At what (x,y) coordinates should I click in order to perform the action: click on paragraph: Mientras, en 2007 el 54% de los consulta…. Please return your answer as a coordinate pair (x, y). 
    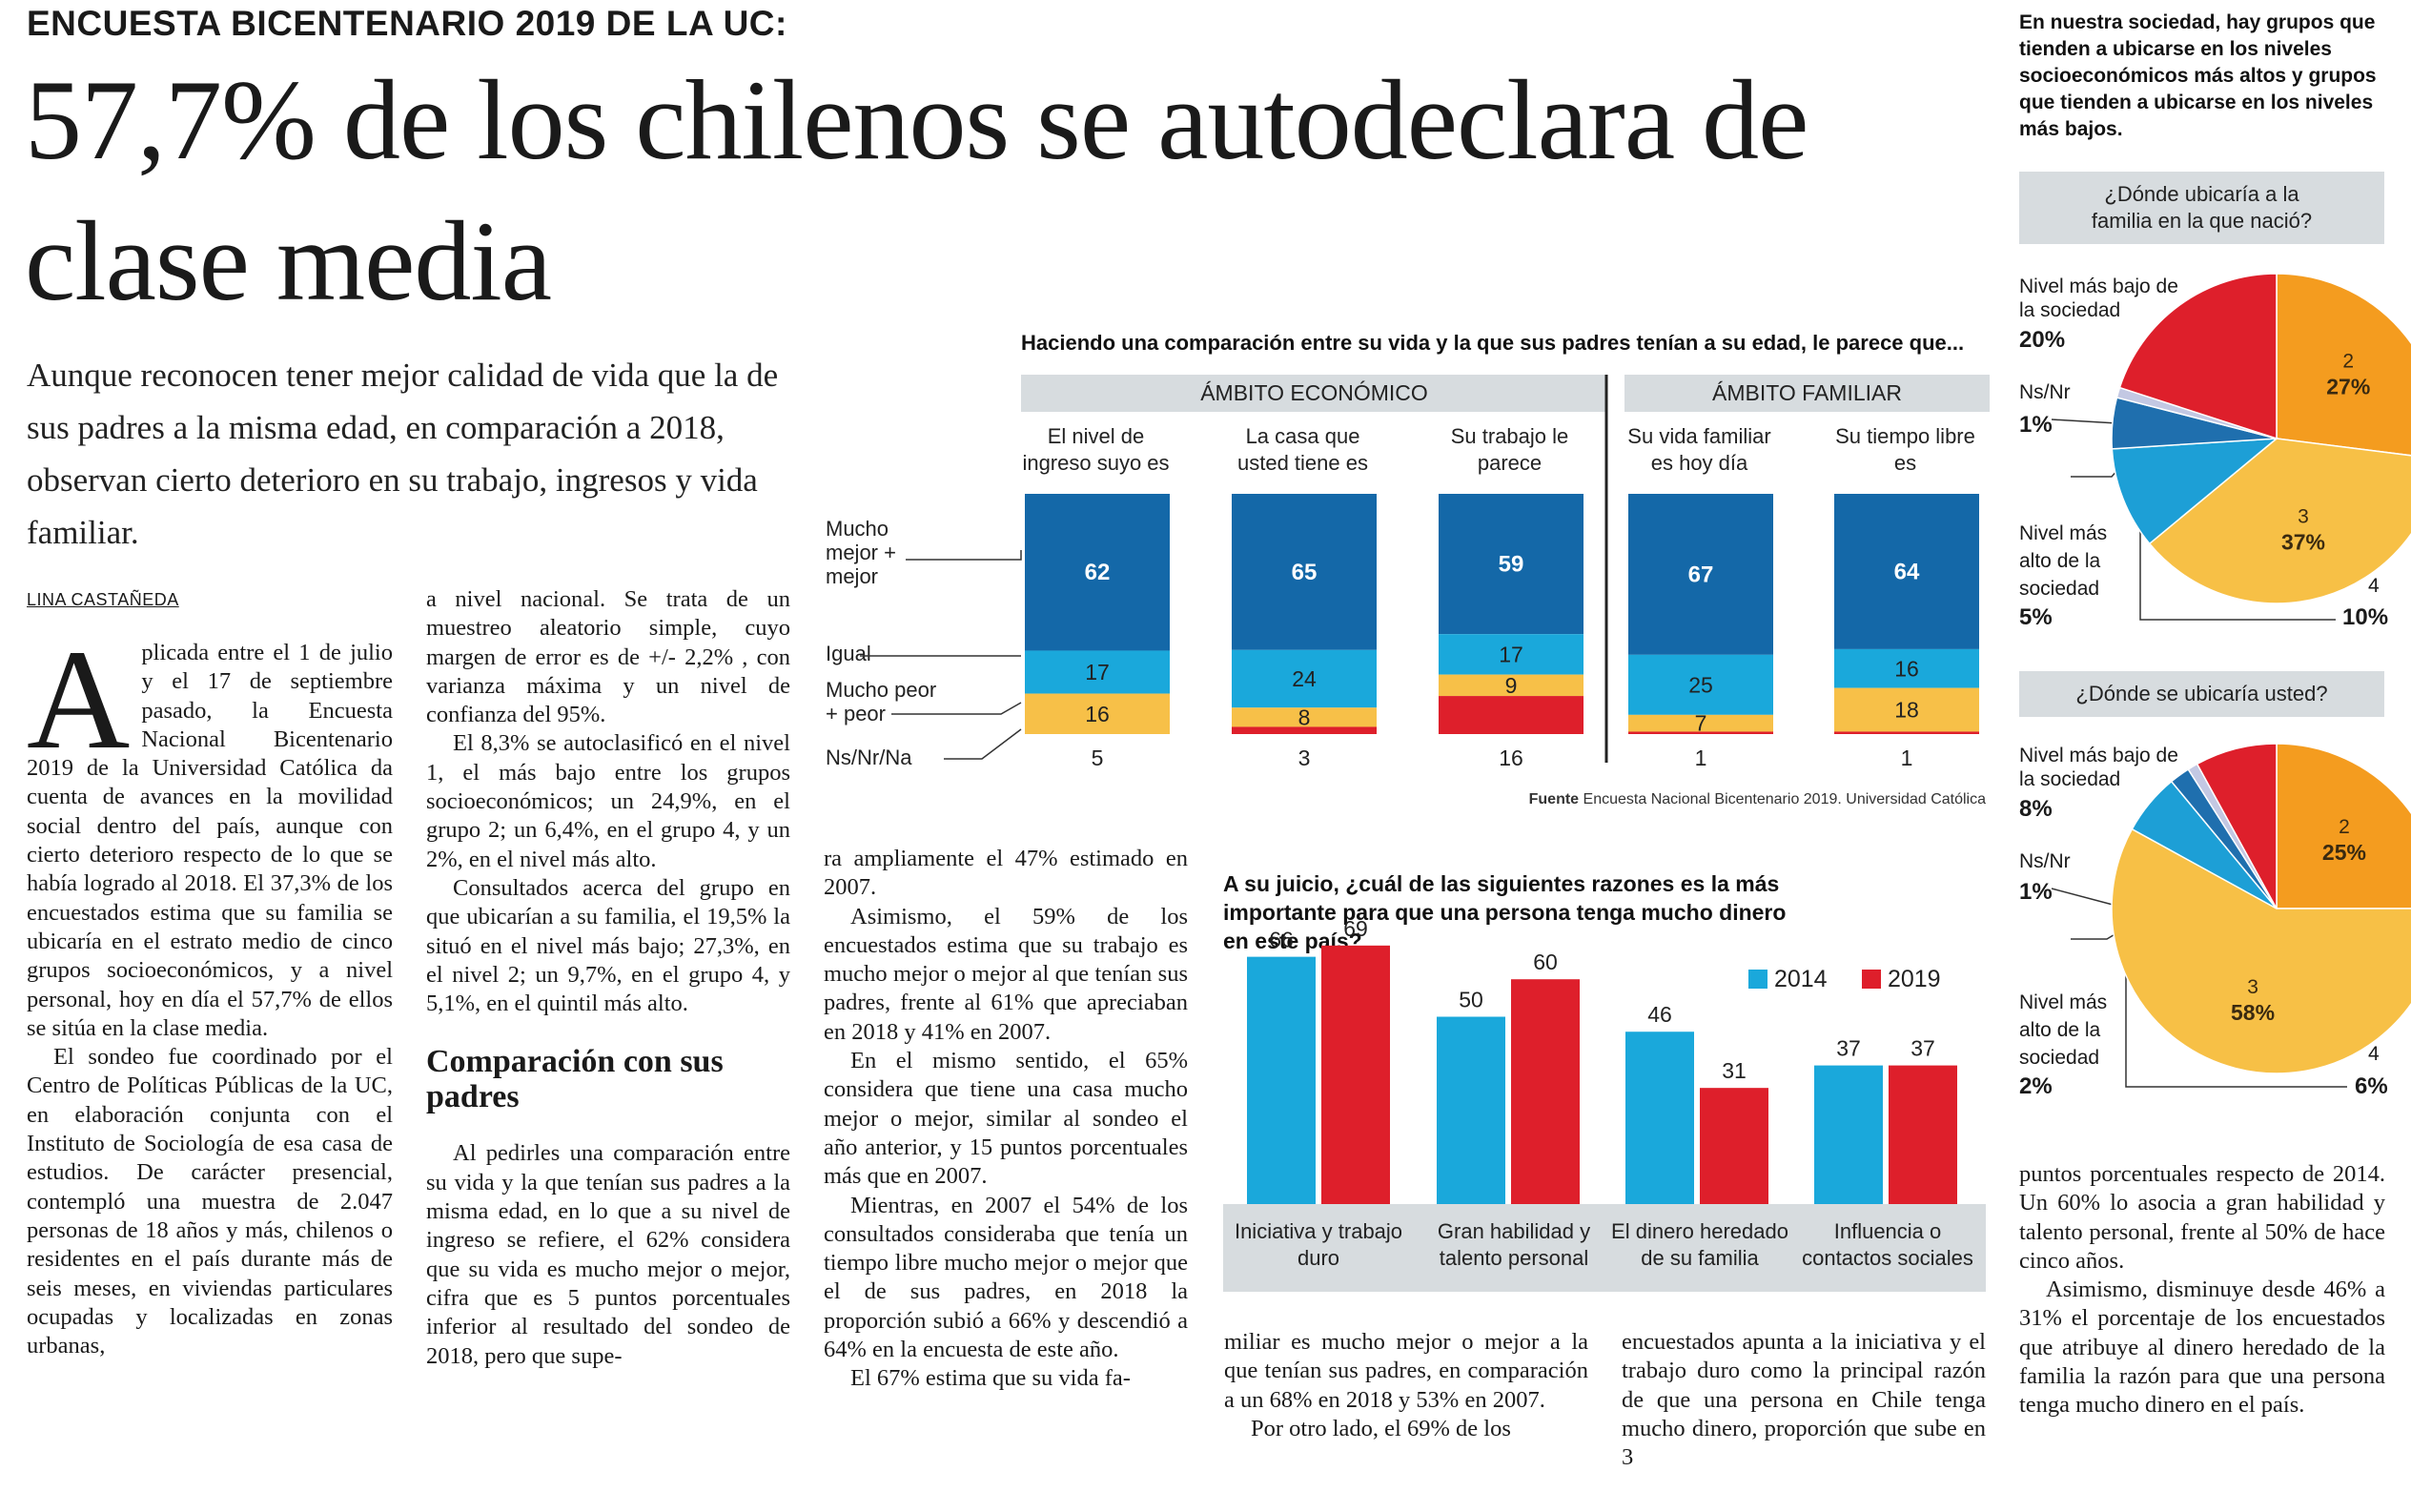
    Looking at the image, I should click on (1006, 1277).